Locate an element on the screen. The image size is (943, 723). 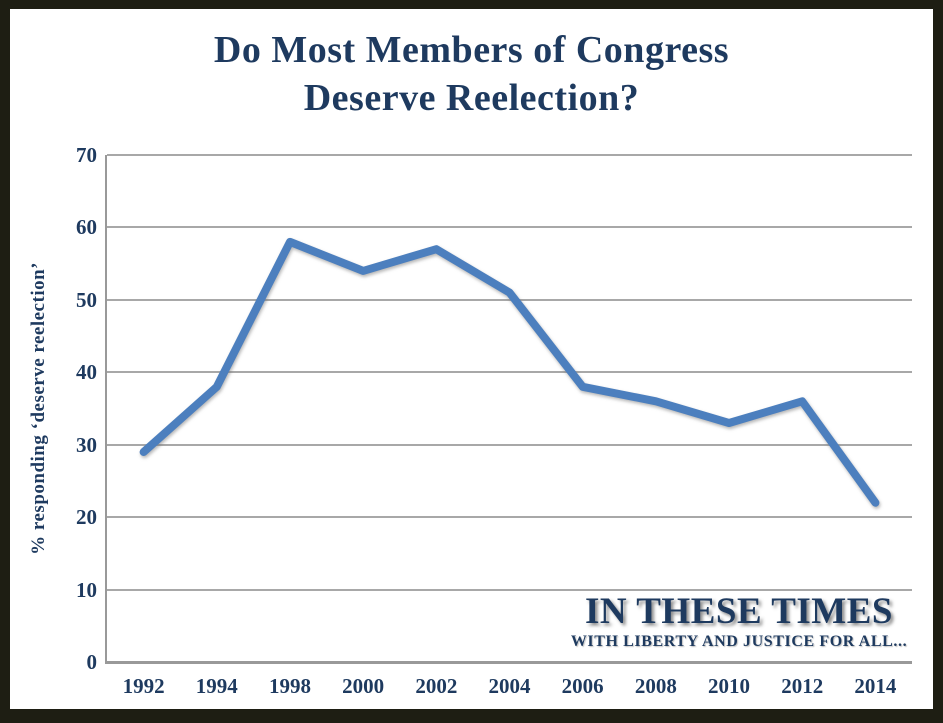
y-tick-label-50: 50 is located at coordinates (86, 299).